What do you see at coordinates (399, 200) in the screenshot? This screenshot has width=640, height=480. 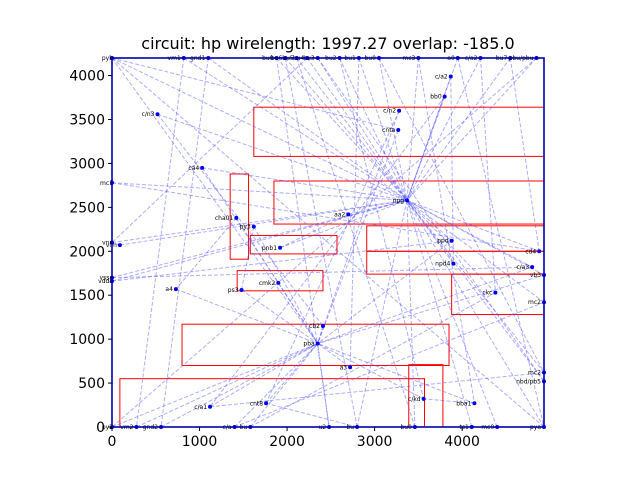 I see `pin-label: npg` at bounding box center [399, 200].